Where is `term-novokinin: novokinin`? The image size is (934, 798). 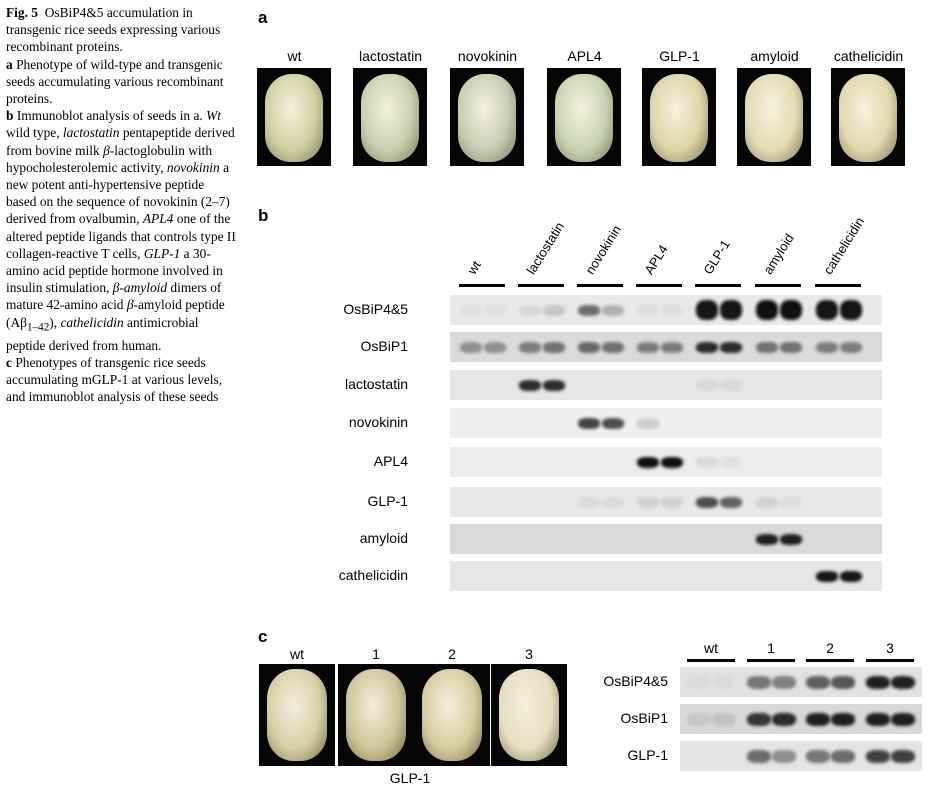 term-novokinin: novokinin is located at coordinates (193, 167).